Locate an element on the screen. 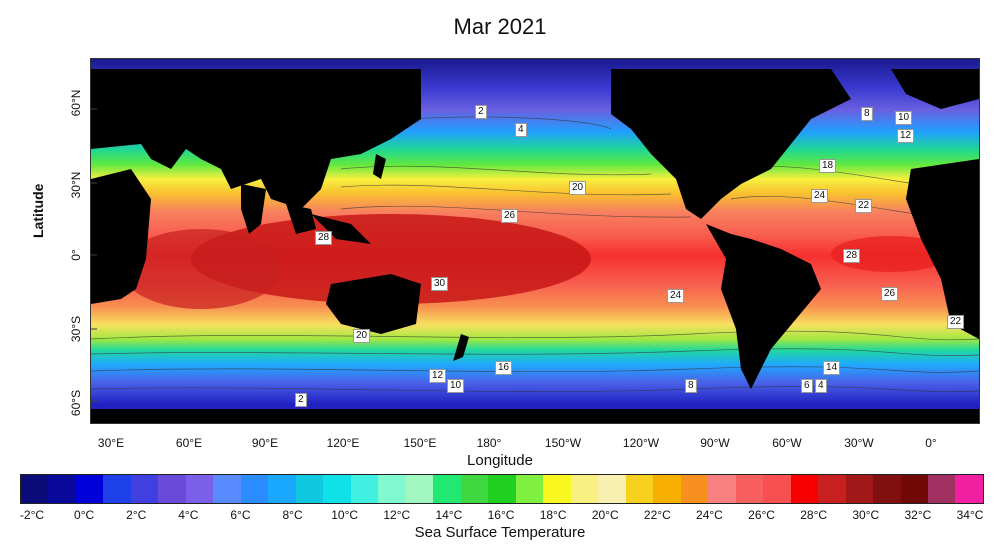 The image size is (1000, 554). colorbar-tick-label: 34°C is located at coordinates (970, 515).